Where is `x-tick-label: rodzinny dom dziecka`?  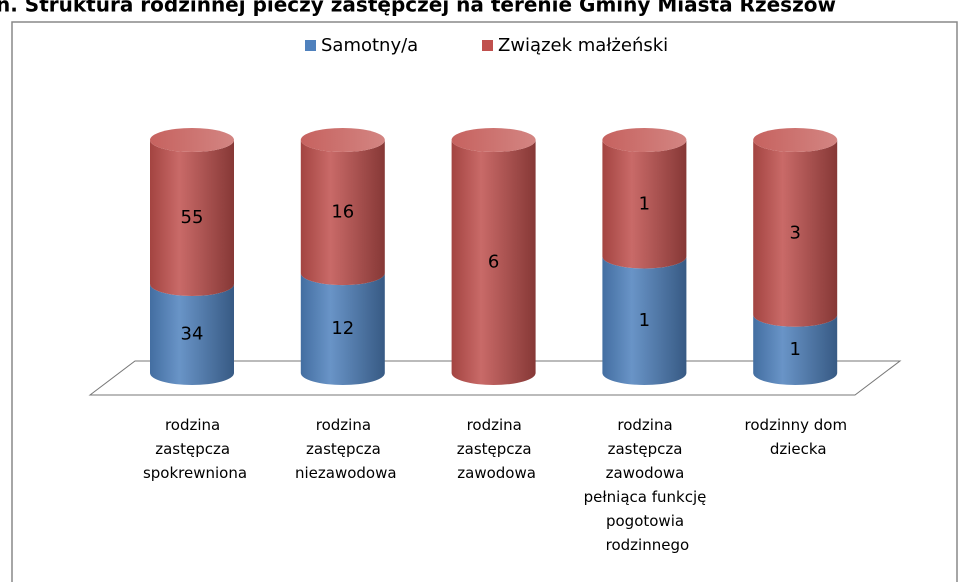
x-tick-label: rodzinny dom dziecka is located at coordinates (798, 437).